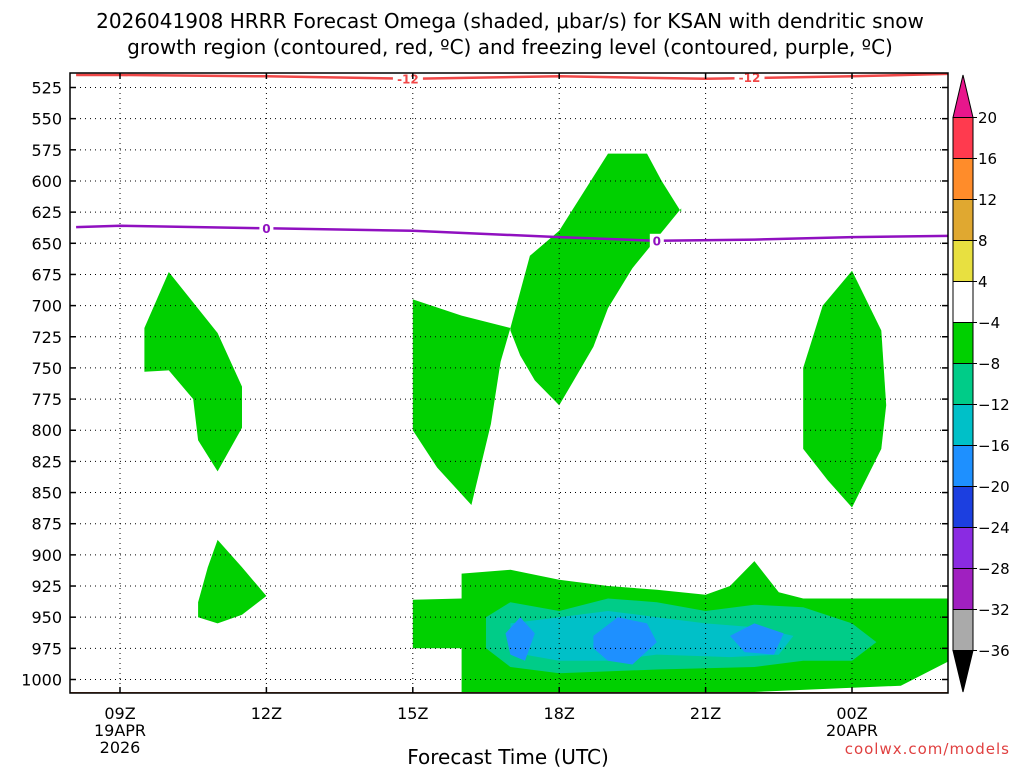 Image resolution: width=1024 pixels, height=768 pixels. Describe the element at coordinates (981, 383) in the screenshot. I see `colorbar: 20 16 12 8 4 −4 −8 −12 −16 −20 −24 −28 −32 −36` at that location.